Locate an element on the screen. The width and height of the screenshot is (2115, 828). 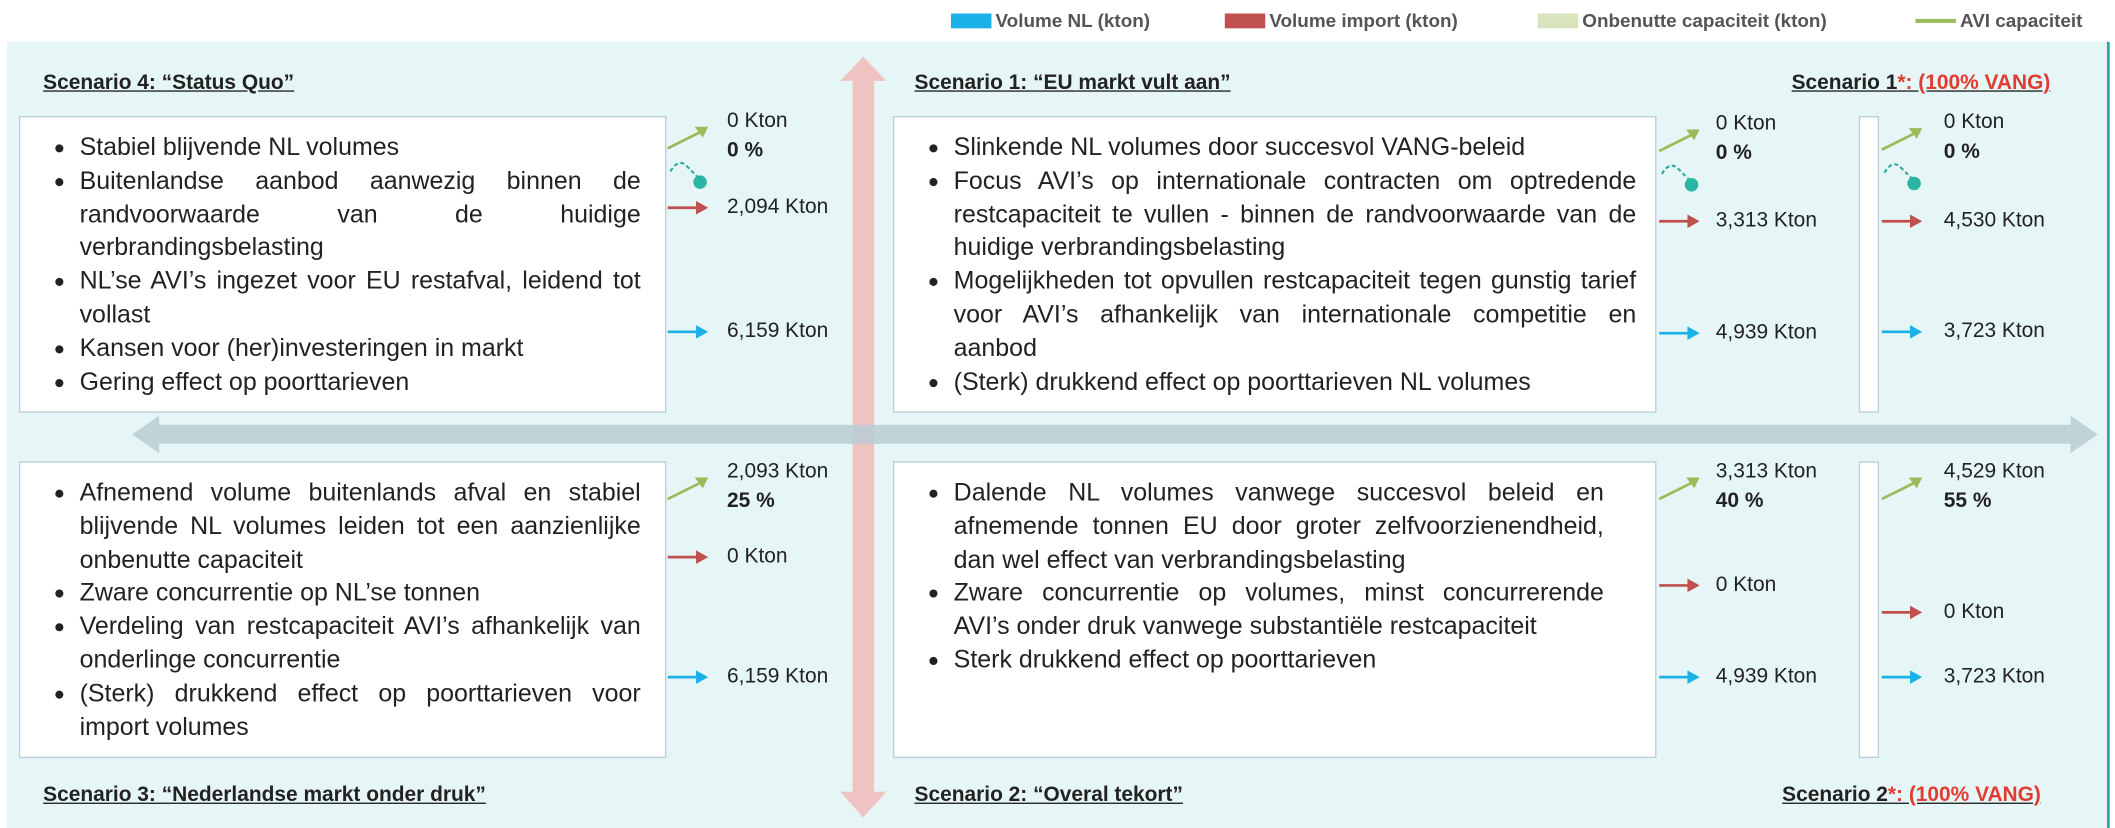
scenario-title: Scenario 4: “Status Quo” is located at coordinates (168, 83).